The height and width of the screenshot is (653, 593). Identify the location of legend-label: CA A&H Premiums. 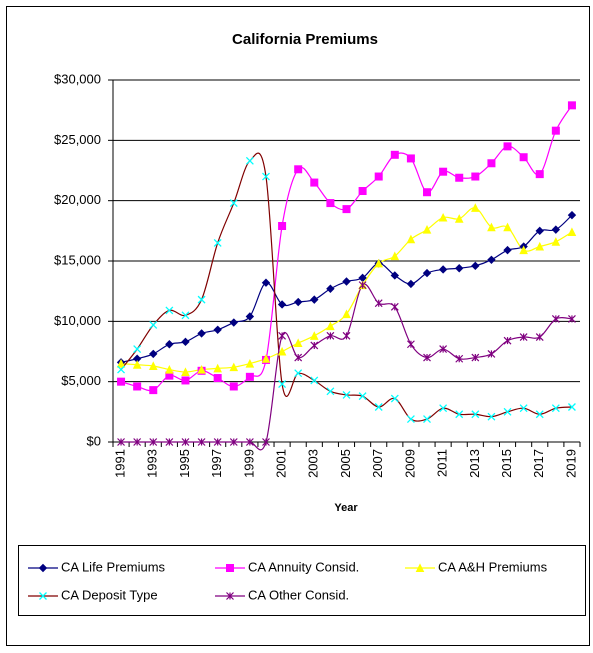
(493, 566).